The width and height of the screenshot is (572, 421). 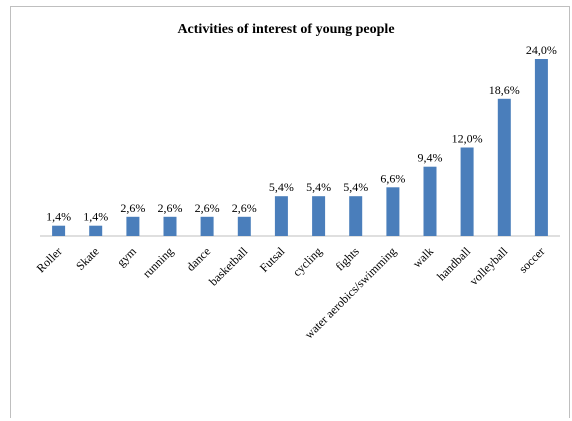 I want to click on data-label-7: 5,4%, so click(x=318, y=187).